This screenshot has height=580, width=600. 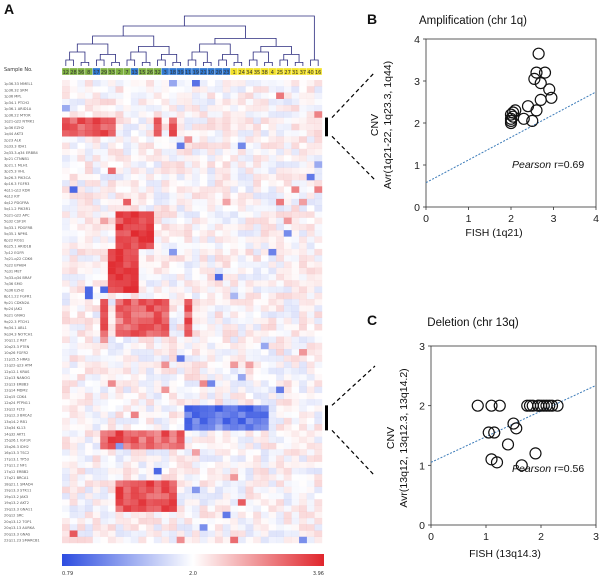 I want to click on dendrogram-link, so click(x=207, y=64).